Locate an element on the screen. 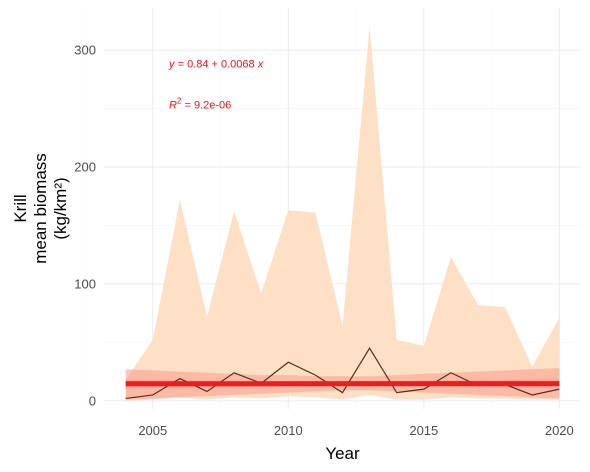  y-axis-title-line: (kg/km²) is located at coordinates (60, 208).